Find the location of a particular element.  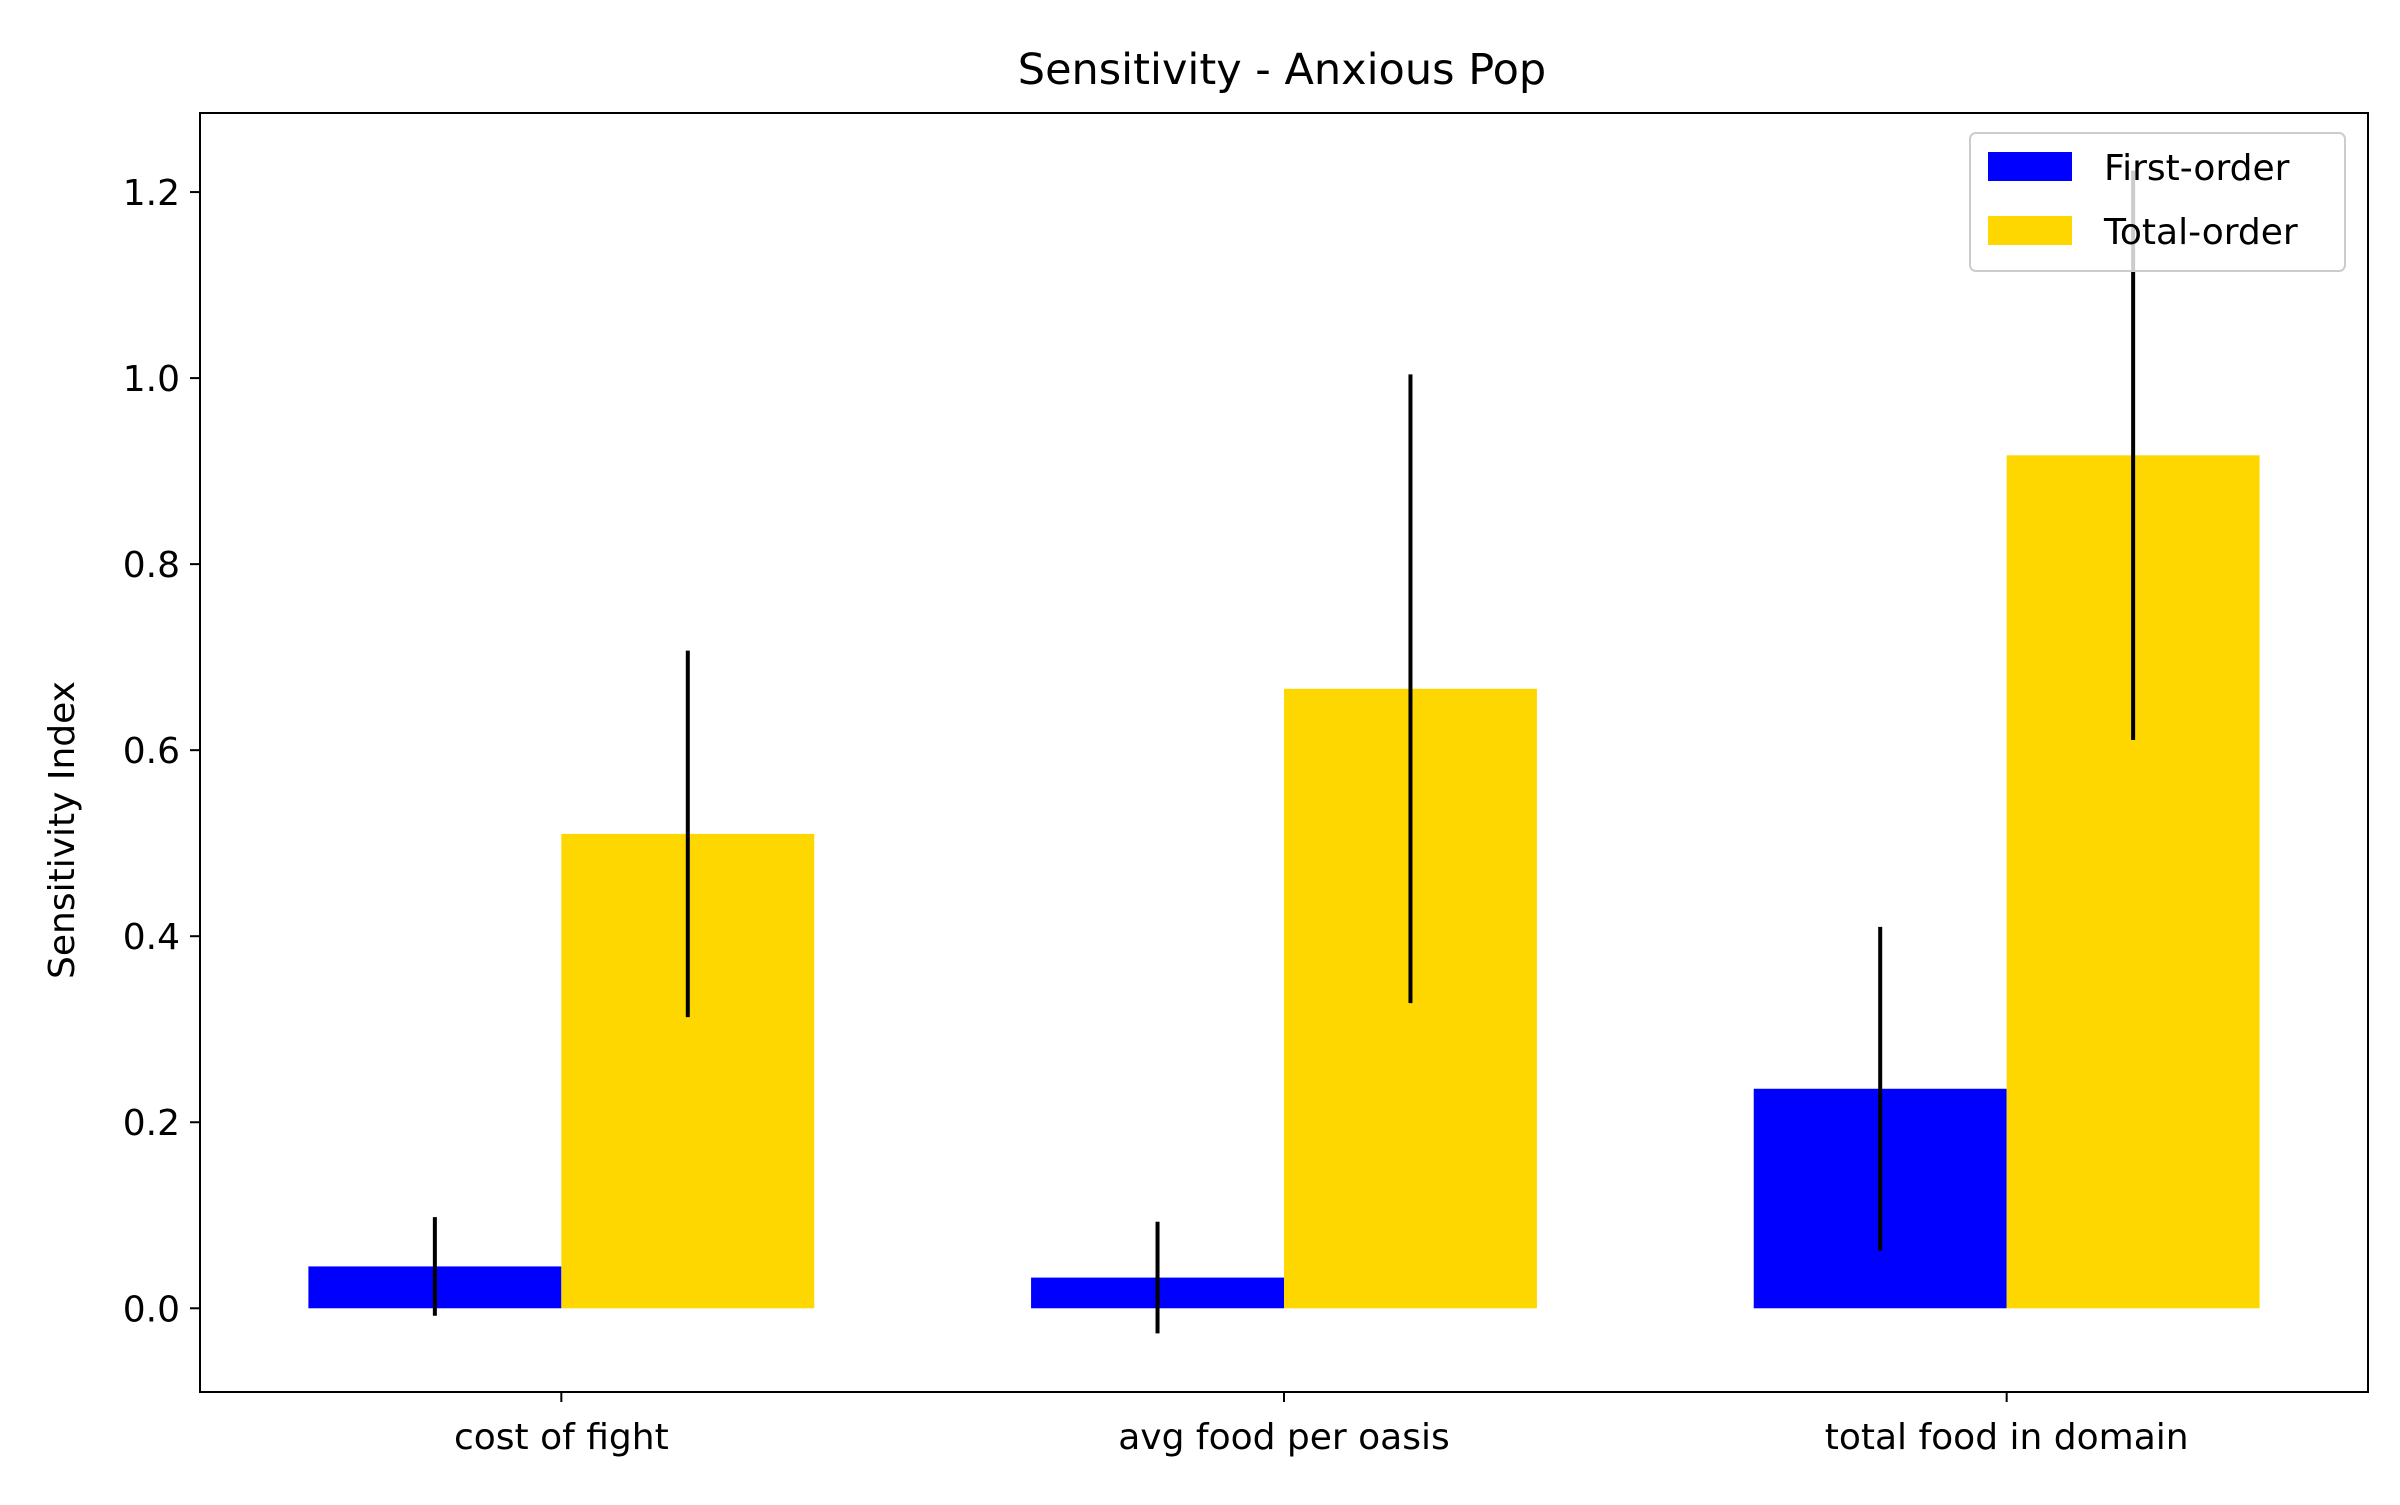

x-tick-label-total-food-in-domain: total food in domain is located at coordinates (2007, 1437).